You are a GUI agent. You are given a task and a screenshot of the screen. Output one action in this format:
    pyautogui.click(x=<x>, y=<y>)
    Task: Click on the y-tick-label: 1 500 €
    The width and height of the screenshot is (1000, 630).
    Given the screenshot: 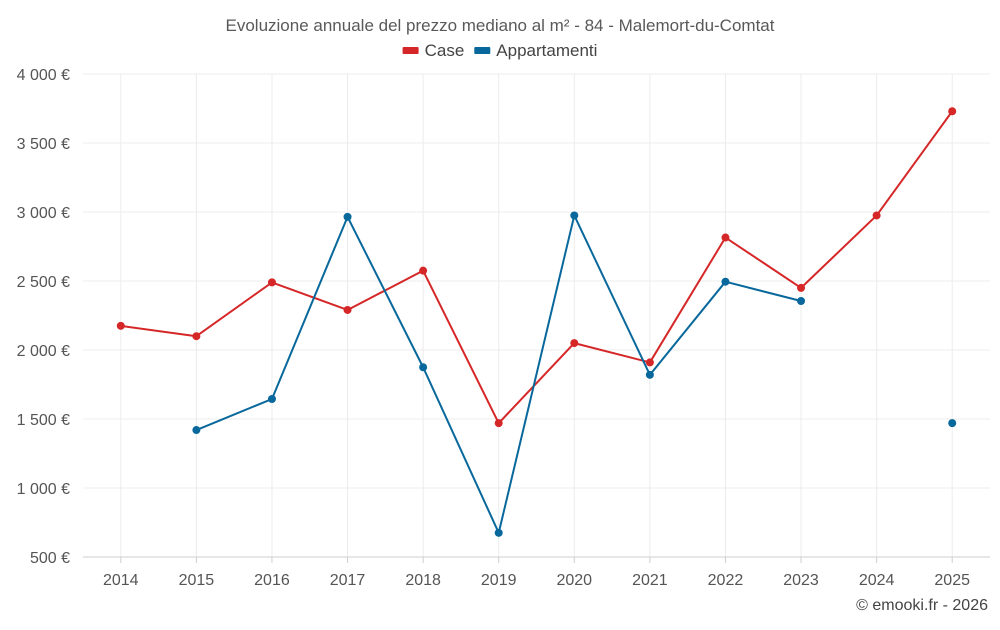 What is the action you would take?
    pyautogui.click(x=43, y=420)
    